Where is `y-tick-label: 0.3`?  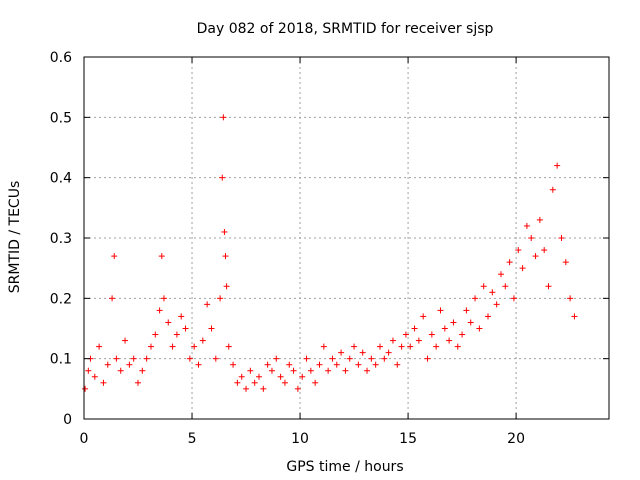 y-tick-label: 0.3 is located at coordinates (61, 239).